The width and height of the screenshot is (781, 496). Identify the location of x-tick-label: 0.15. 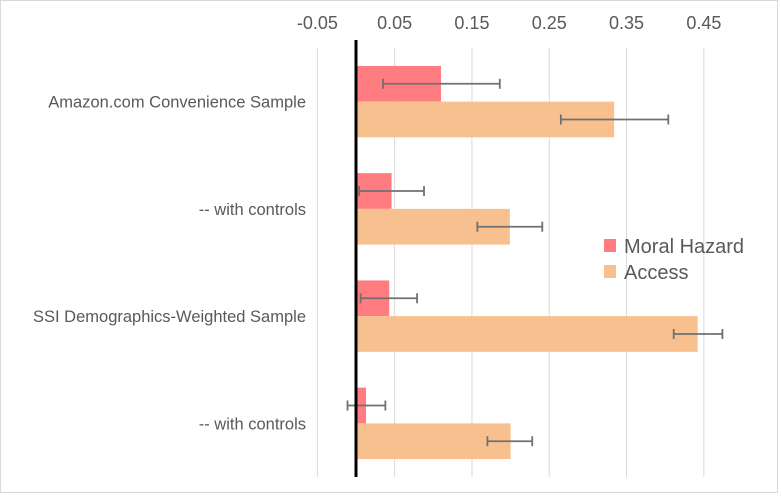
(471, 23).